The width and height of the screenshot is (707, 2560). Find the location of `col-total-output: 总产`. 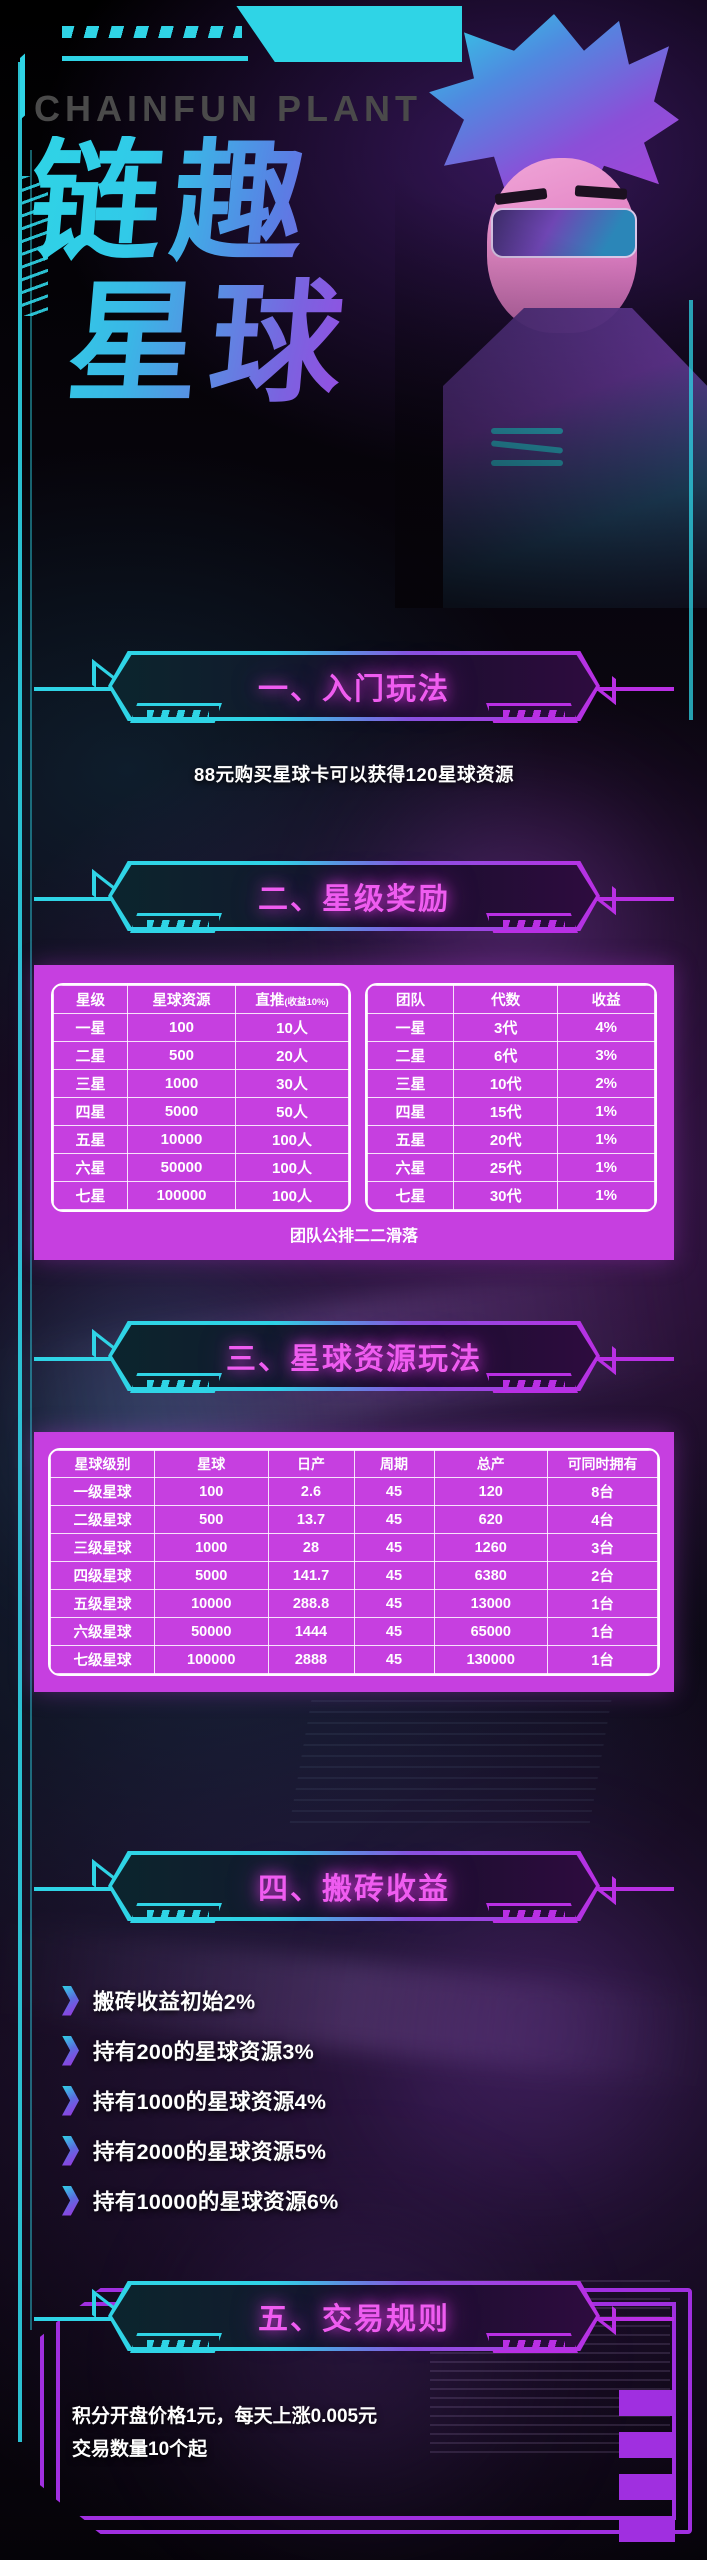

col-total-output: 总产 is located at coordinates (490, 1464).